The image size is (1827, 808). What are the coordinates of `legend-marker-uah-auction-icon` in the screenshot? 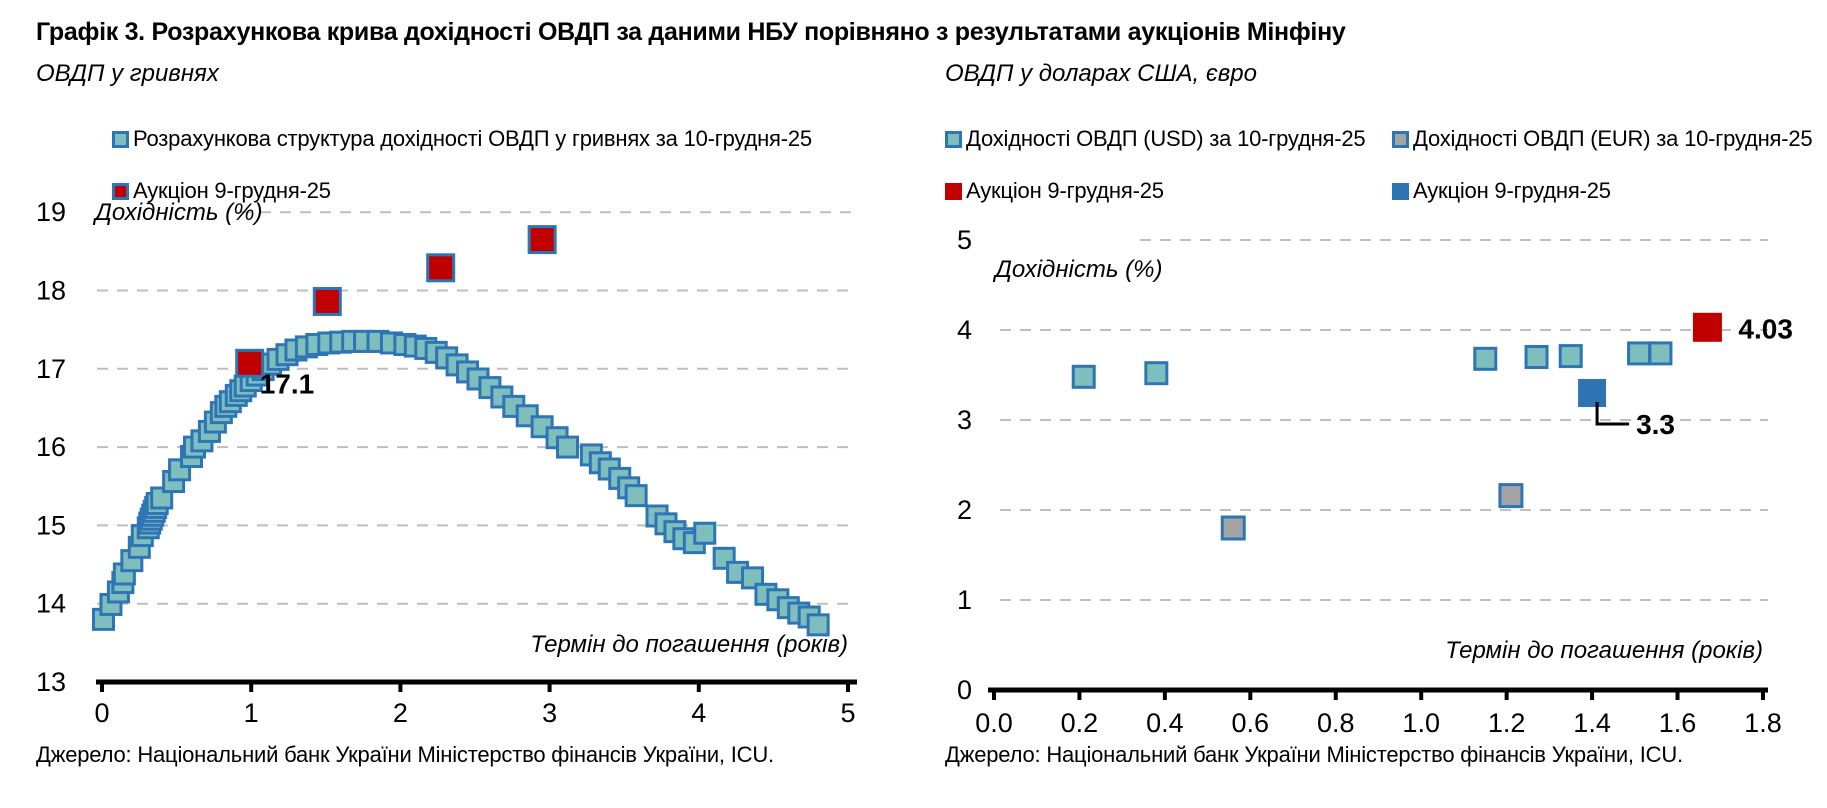 It's located at (120, 191).